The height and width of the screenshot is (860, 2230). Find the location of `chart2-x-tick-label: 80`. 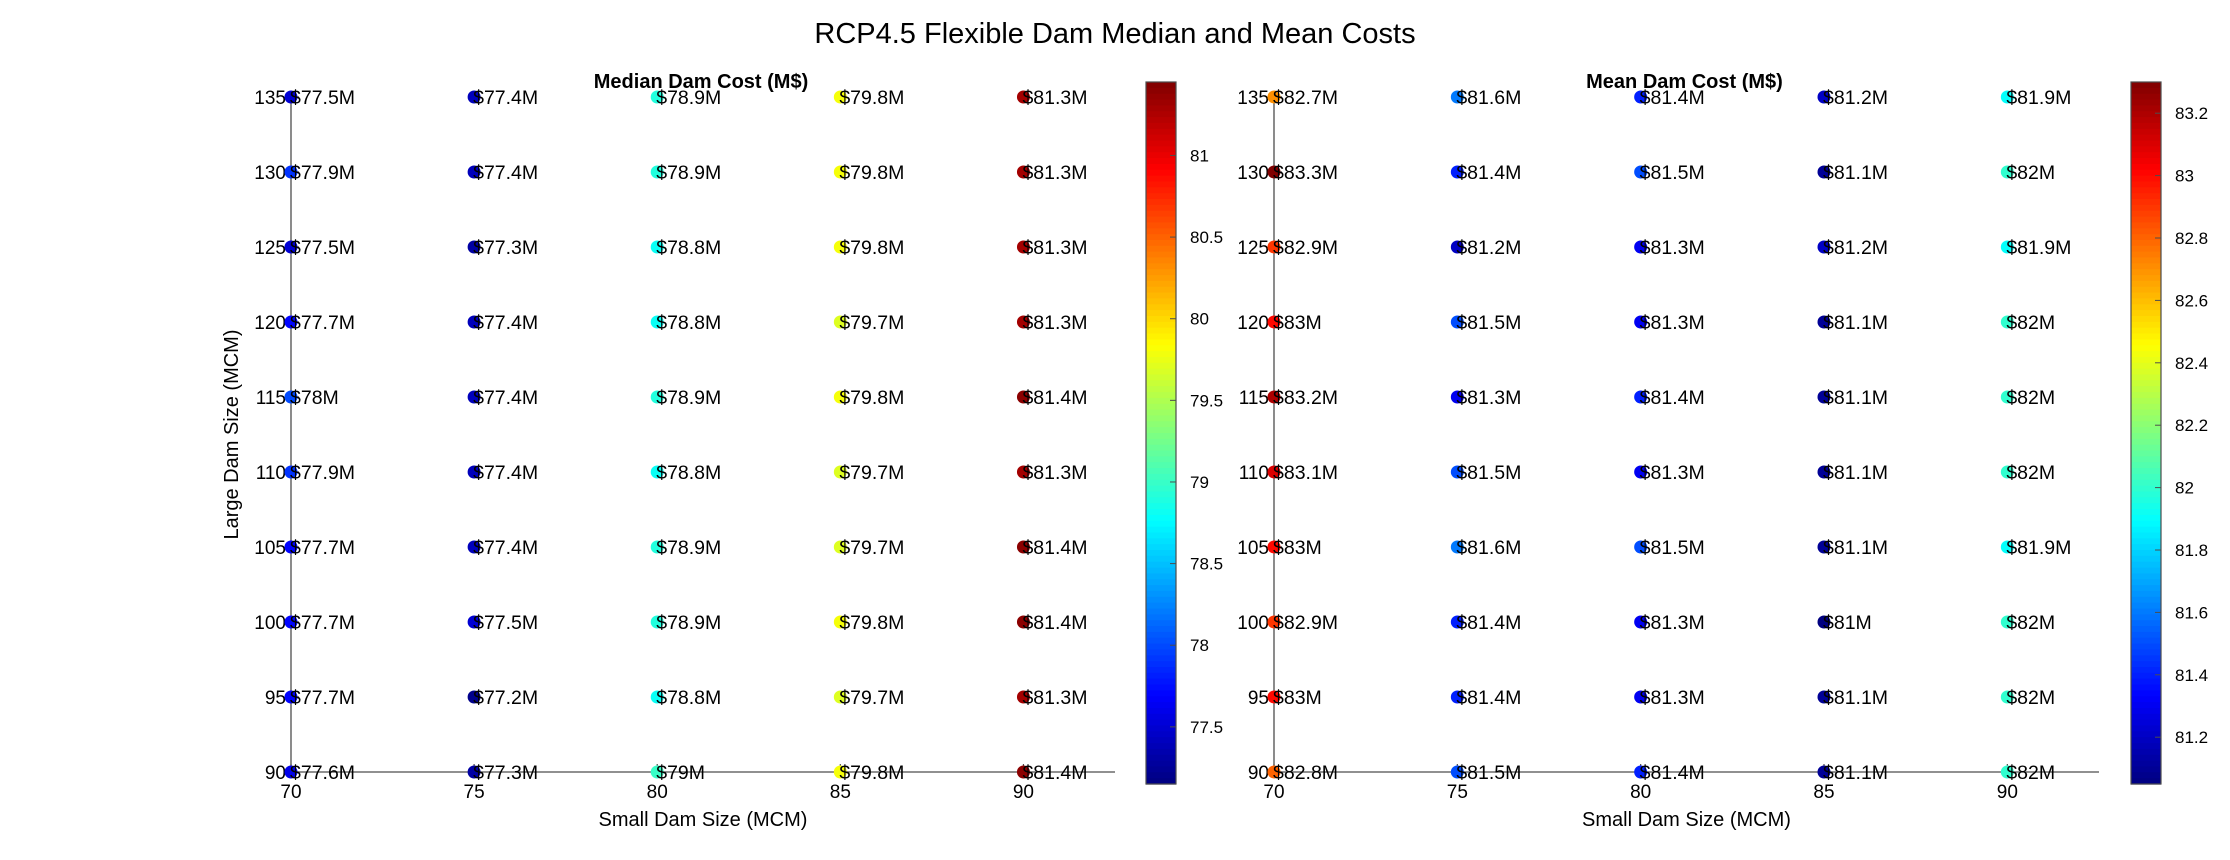

chart2-x-tick-label: 80 is located at coordinates (1640, 792).